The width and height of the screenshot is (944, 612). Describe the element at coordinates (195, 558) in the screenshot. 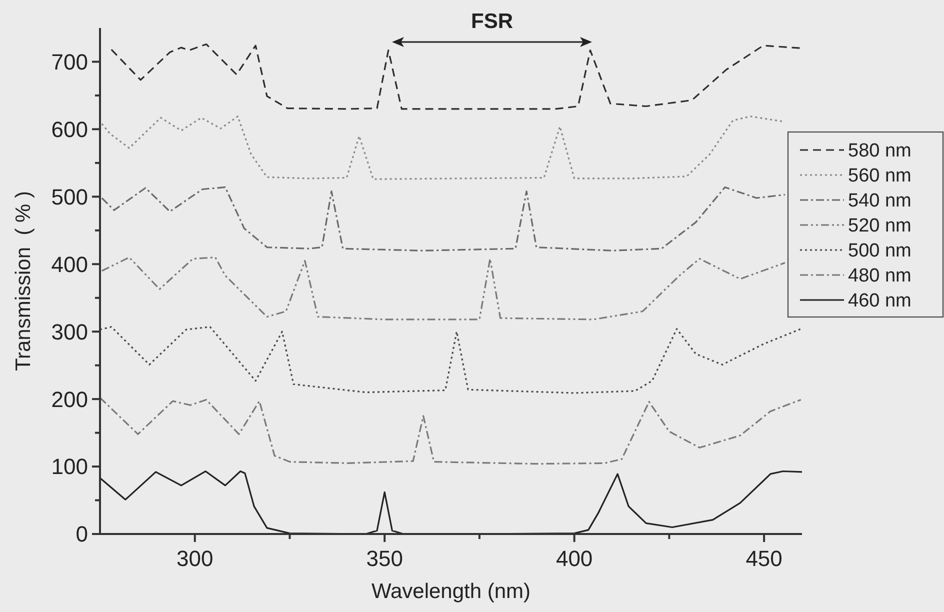

I see `x-tick-label: 300` at that location.